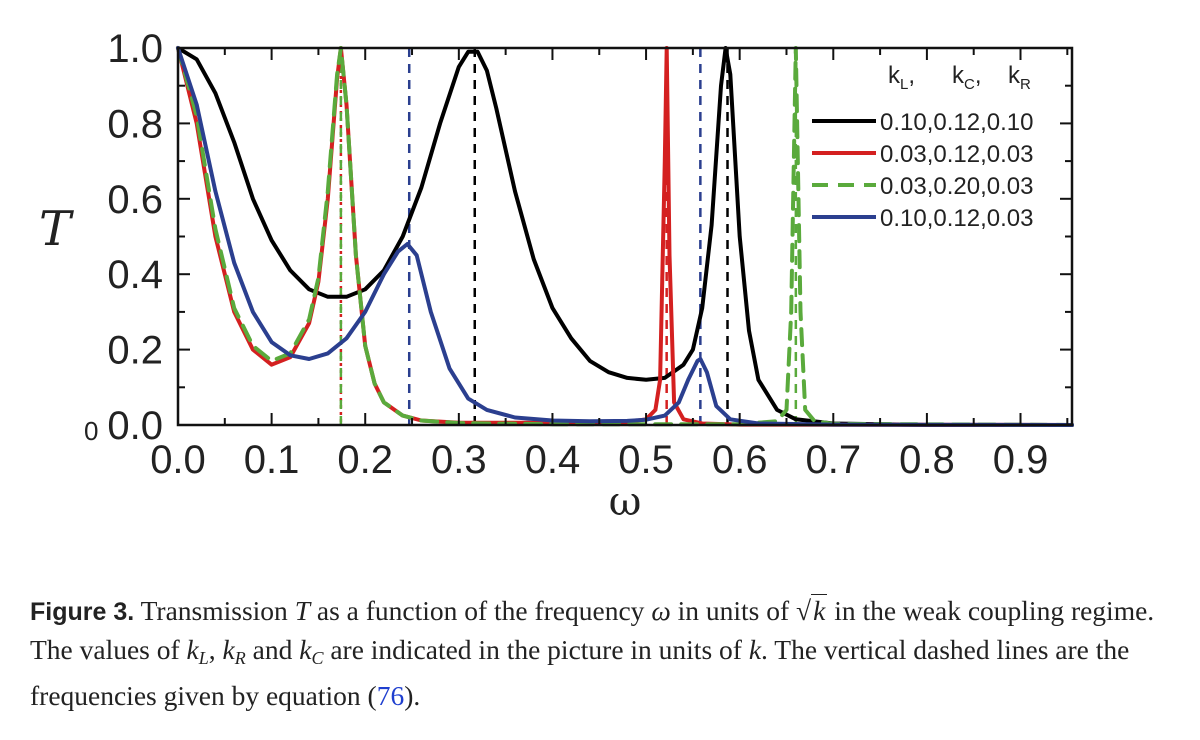  I want to click on y-tick-label: 0.4, so click(135, 275).